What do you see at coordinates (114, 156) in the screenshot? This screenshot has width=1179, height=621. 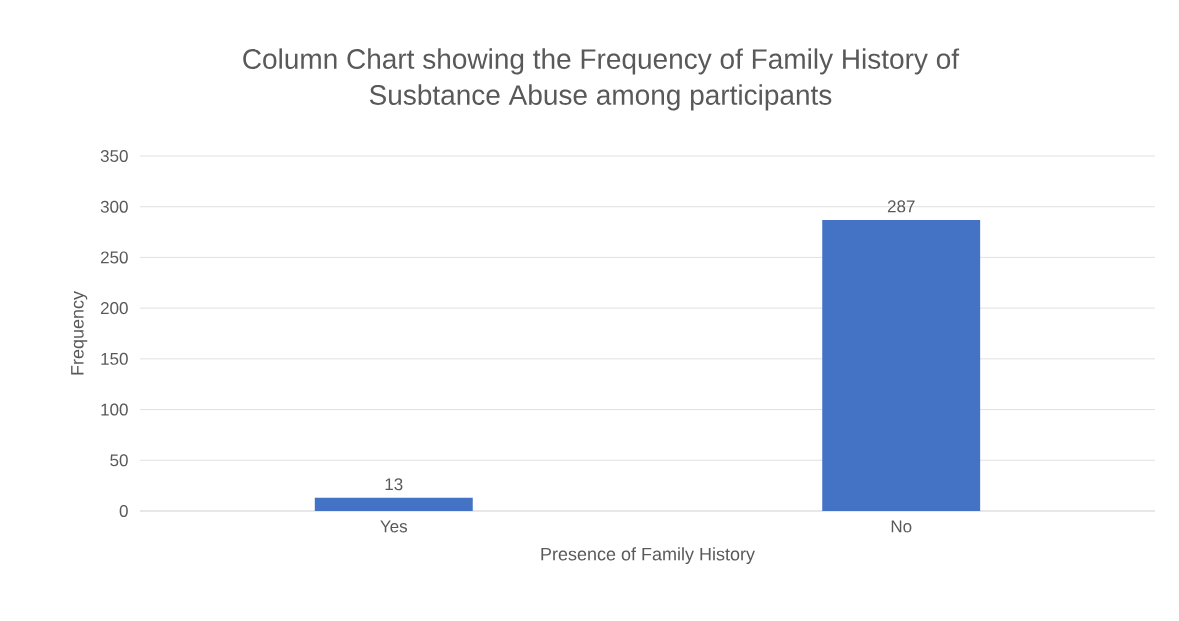 I see `y-tick-label: 350` at bounding box center [114, 156].